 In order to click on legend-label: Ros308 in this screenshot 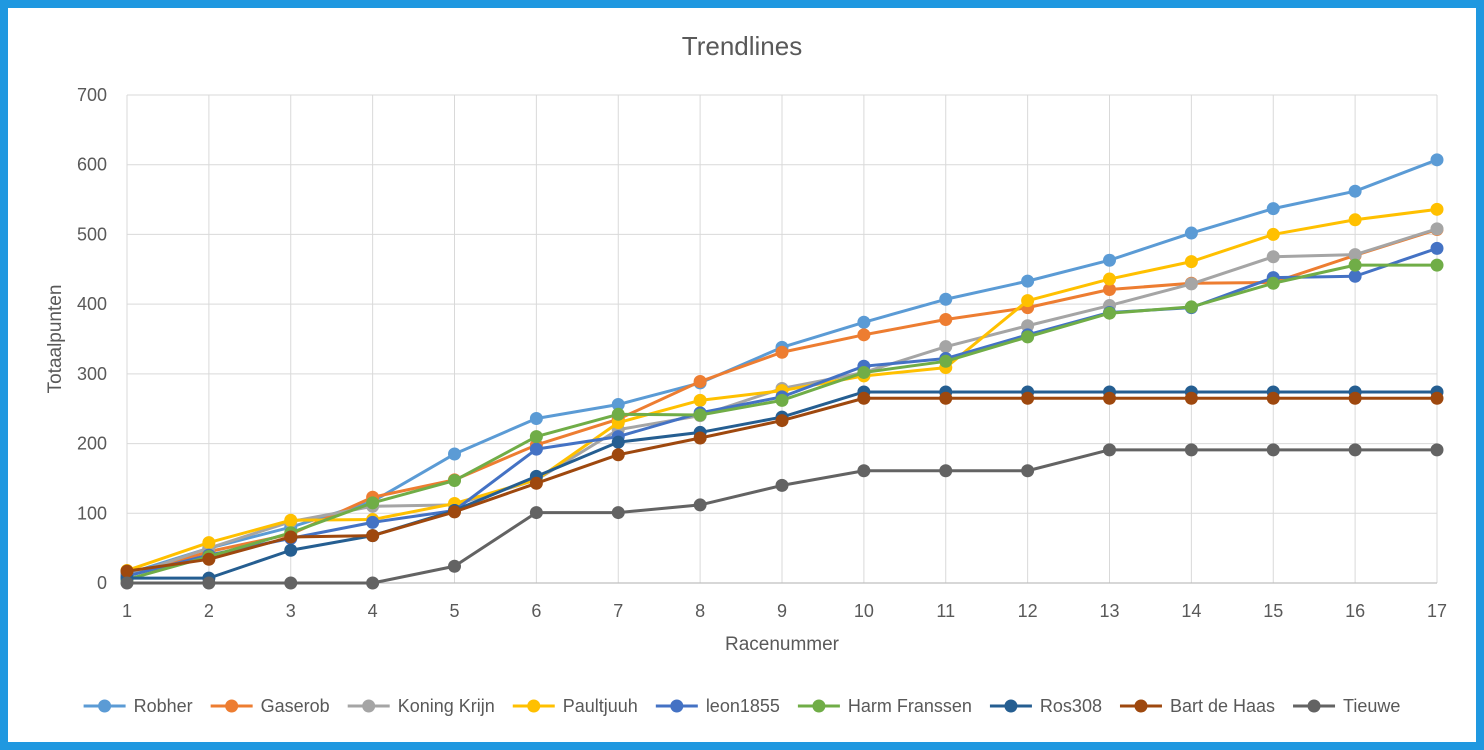, I will do `click(1071, 706)`.